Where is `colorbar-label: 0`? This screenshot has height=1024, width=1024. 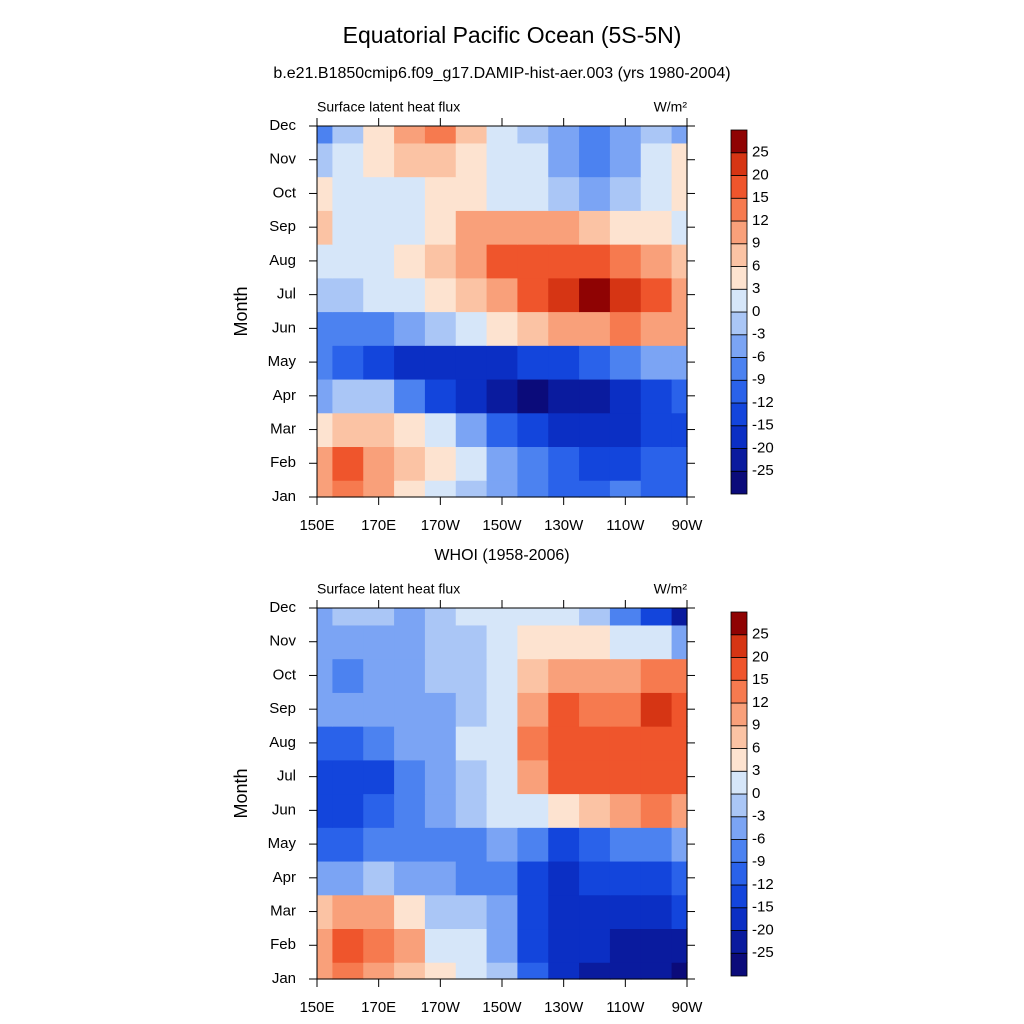 colorbar-label: 0 is located at coordinates (756, 311).